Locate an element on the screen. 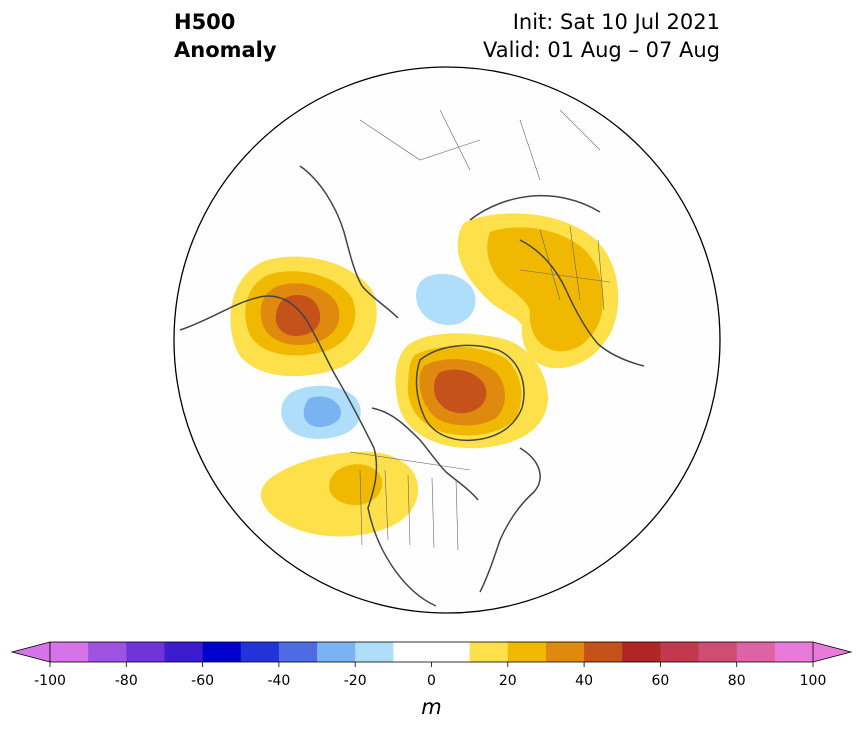 The width and height of the screenshot is (863, 732). hudson-bay-coast is located at coordinates (425, 454).